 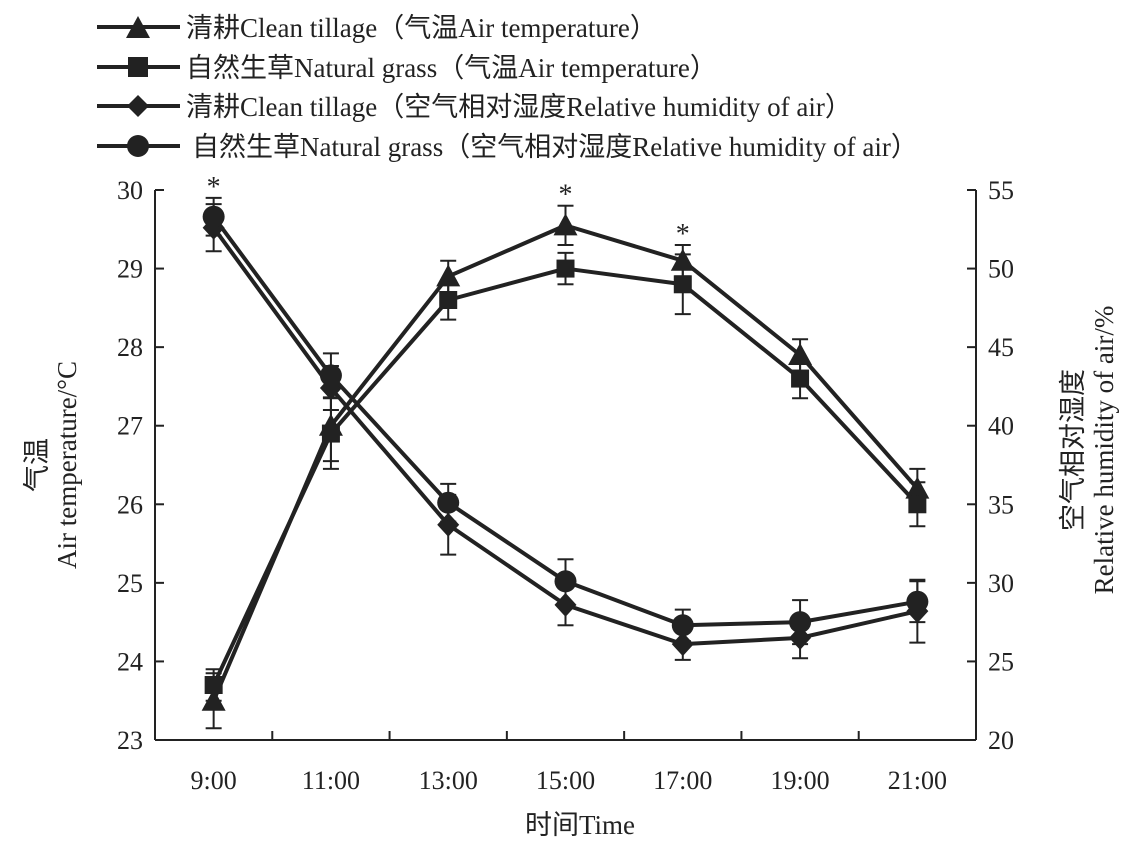 What do you see at coordinates (1073, 450) in the screenshot?
I see `right-y-axis-title-cn: 空气相对湿度` at bounding box center [1073, 450].